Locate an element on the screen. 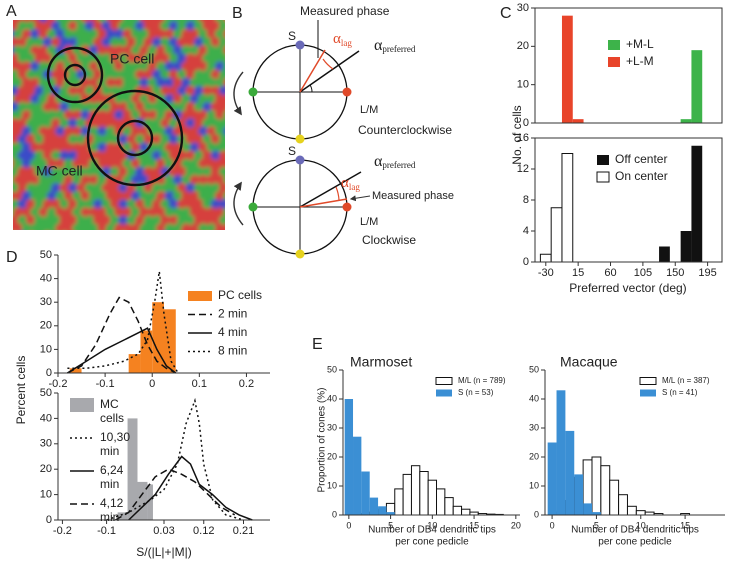 This screenshot has width=739, height=567. x-tick-label: -0.1 is located at coordinates (106, 531).